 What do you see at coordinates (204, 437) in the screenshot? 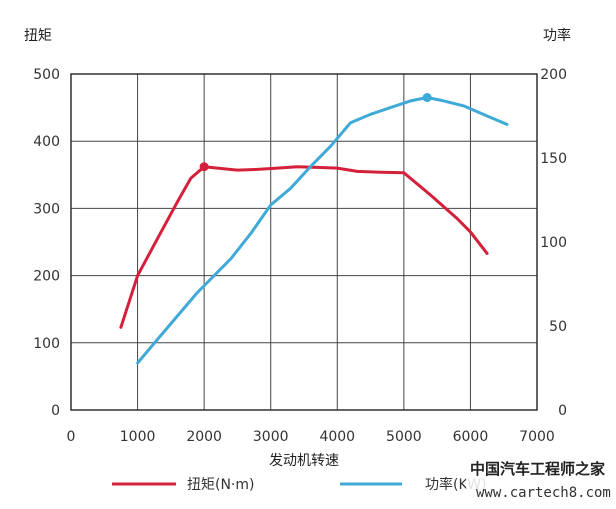
I see `x-tick-label-2: 2000` at bounding box center [204, 437].